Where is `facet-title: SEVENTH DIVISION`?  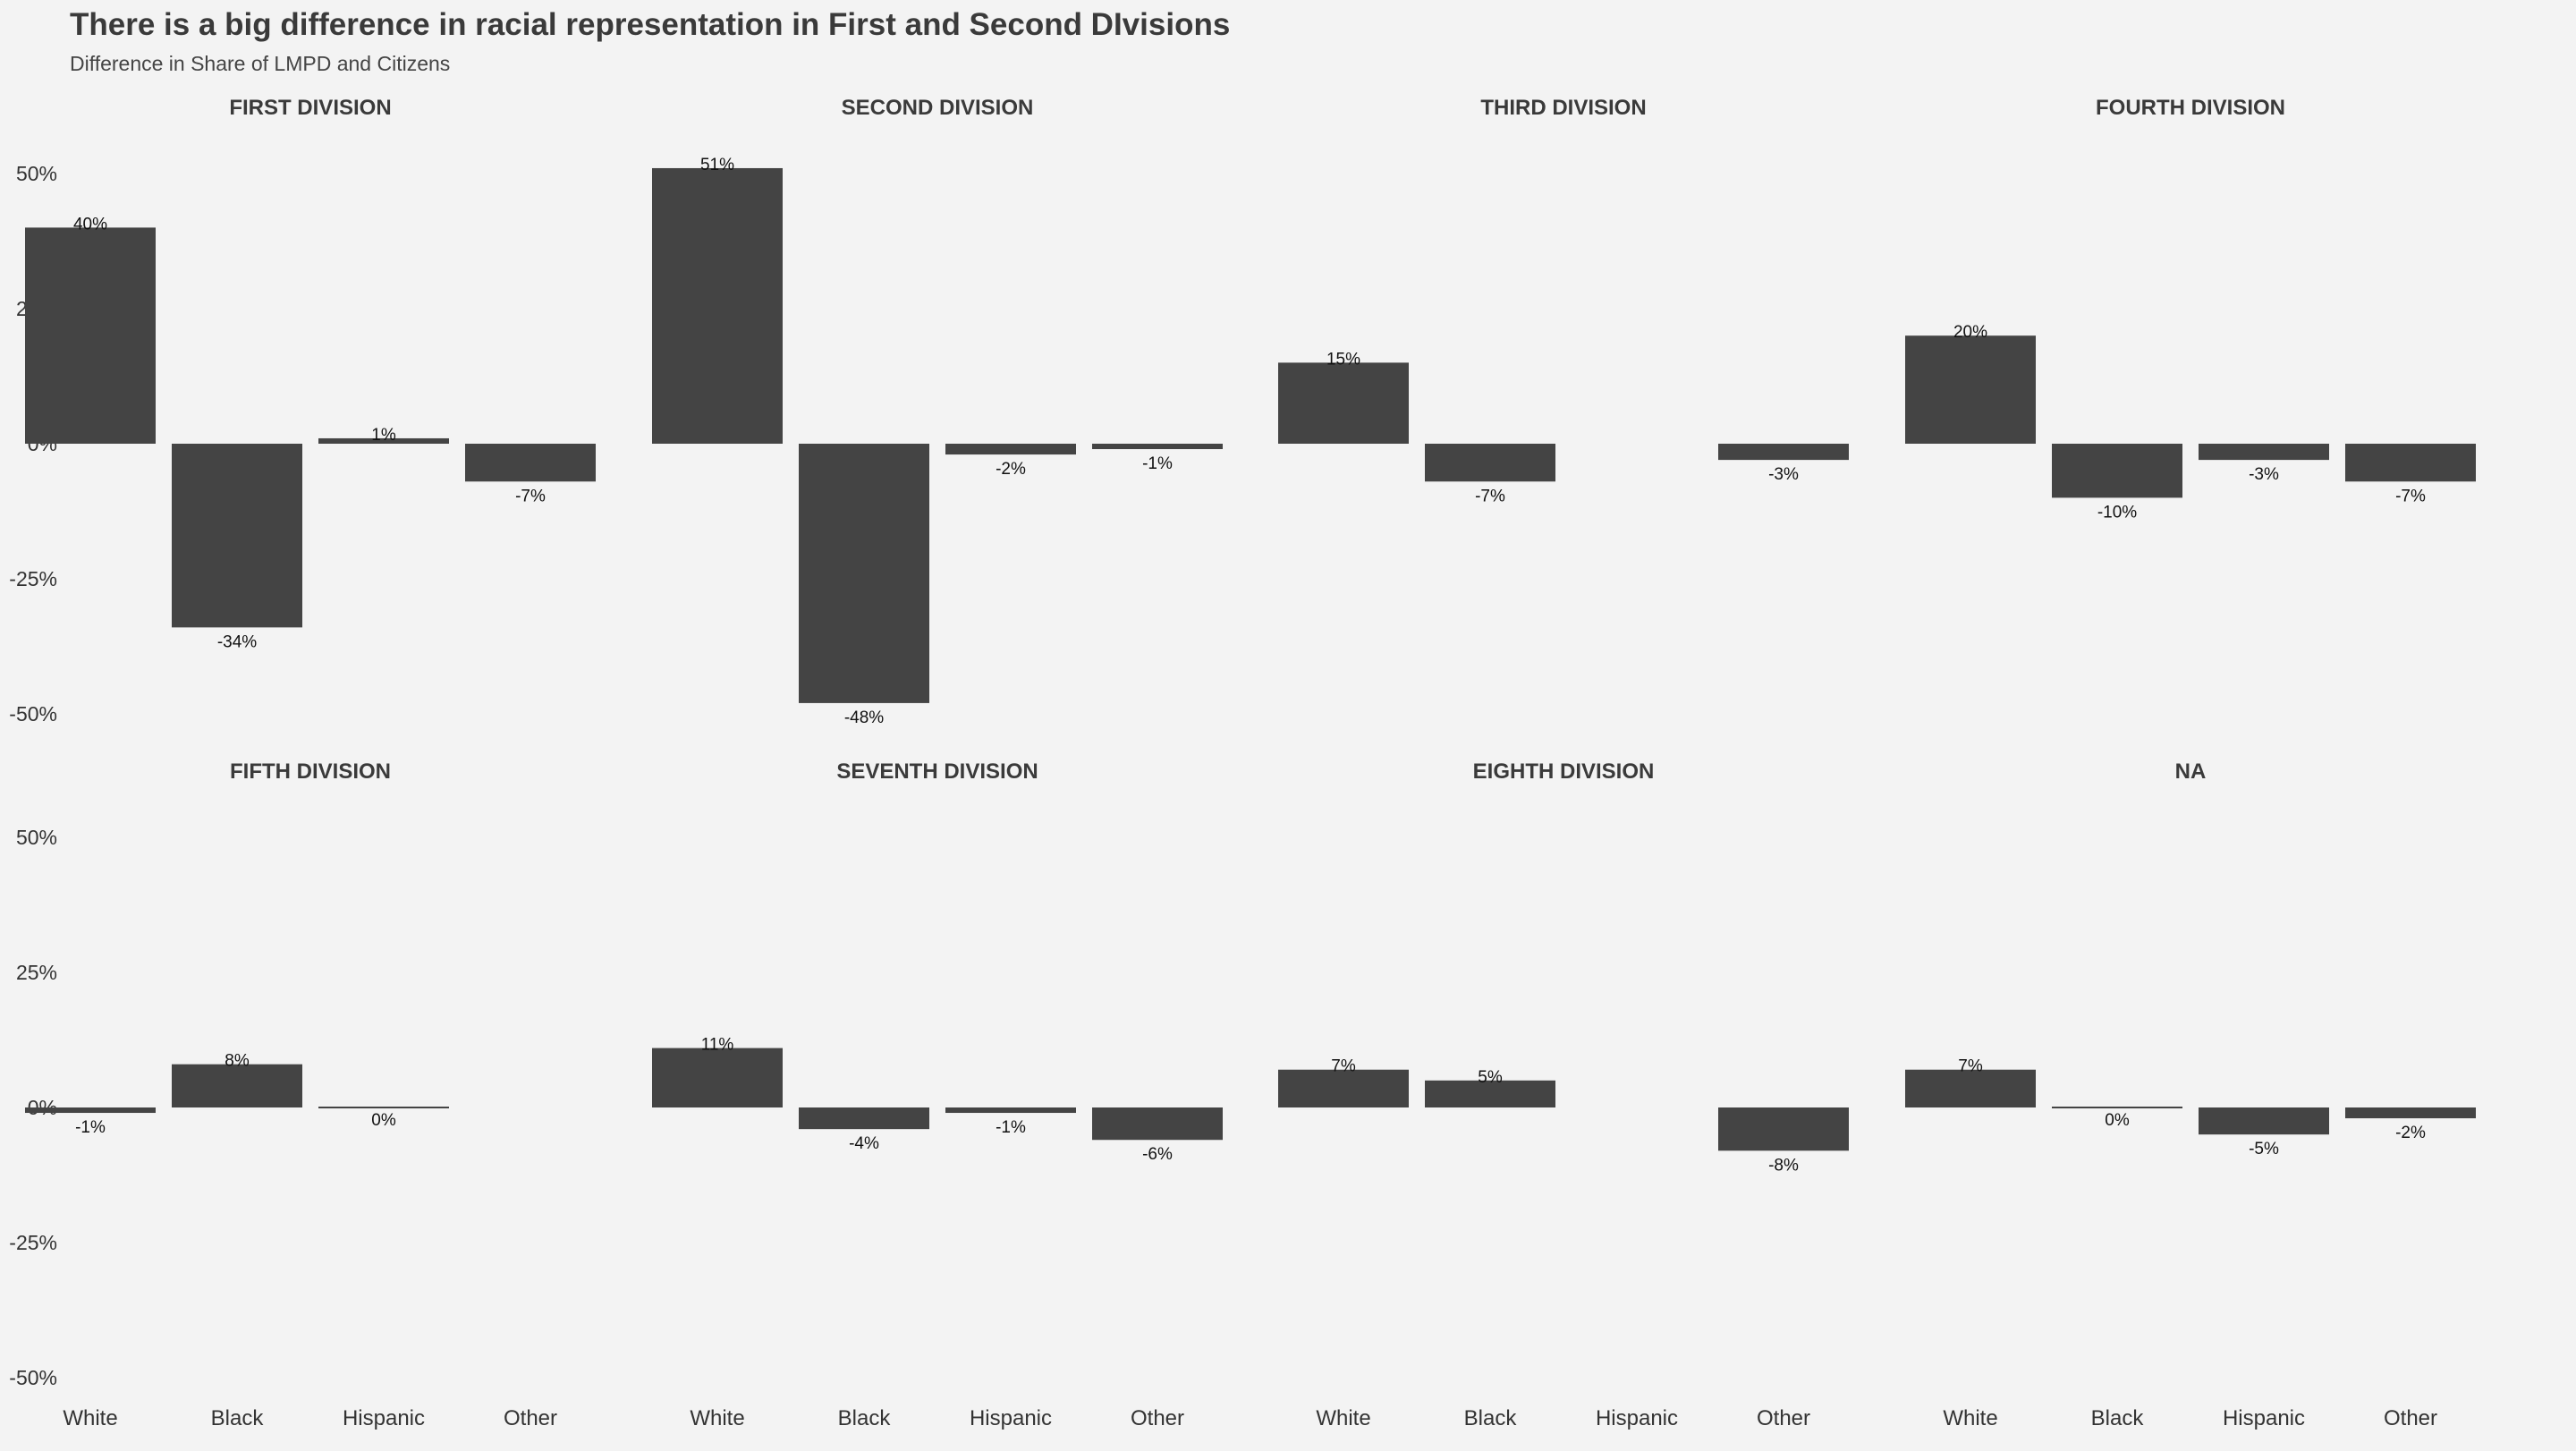 facet-title: SEVENTH DIVISION is located at coordinates (937, 772).